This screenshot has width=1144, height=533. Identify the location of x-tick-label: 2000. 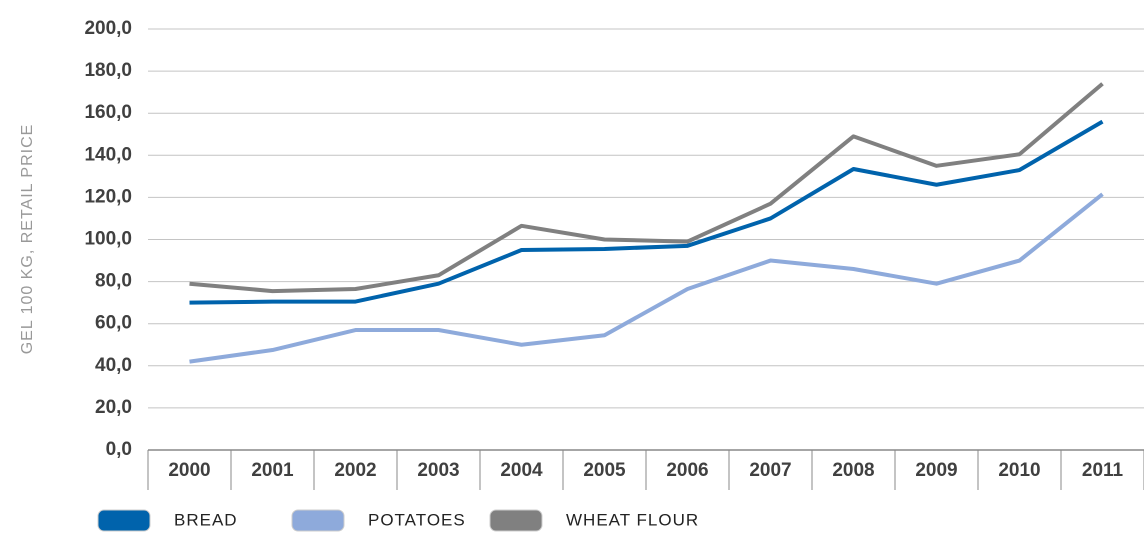
(189, 470).